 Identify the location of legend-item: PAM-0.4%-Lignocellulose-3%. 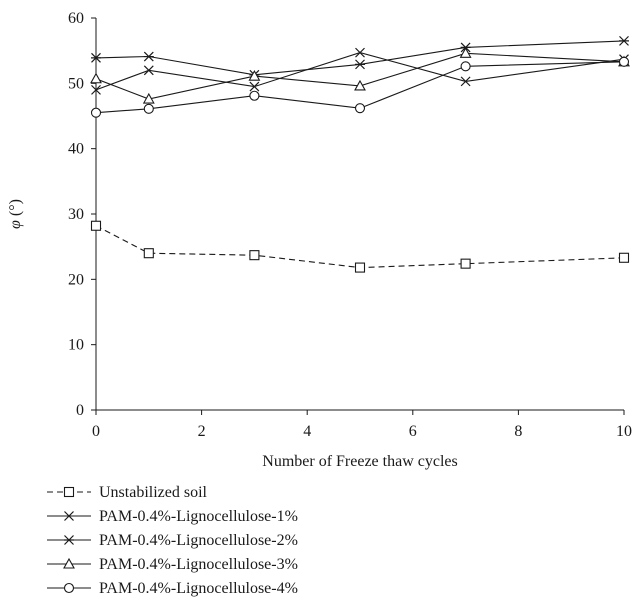
(172, 564).